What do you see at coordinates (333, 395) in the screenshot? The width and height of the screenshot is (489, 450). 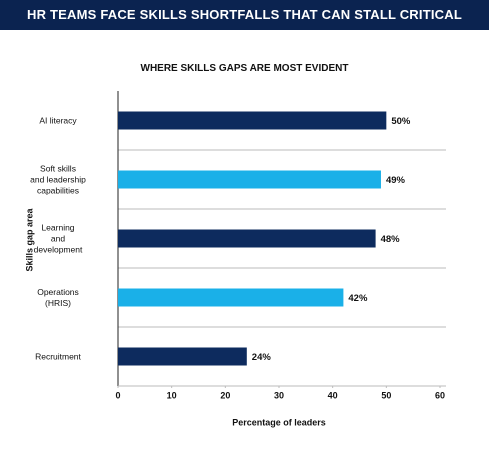 I see `x-tick-label: 40` at bounding box center [333, 395].